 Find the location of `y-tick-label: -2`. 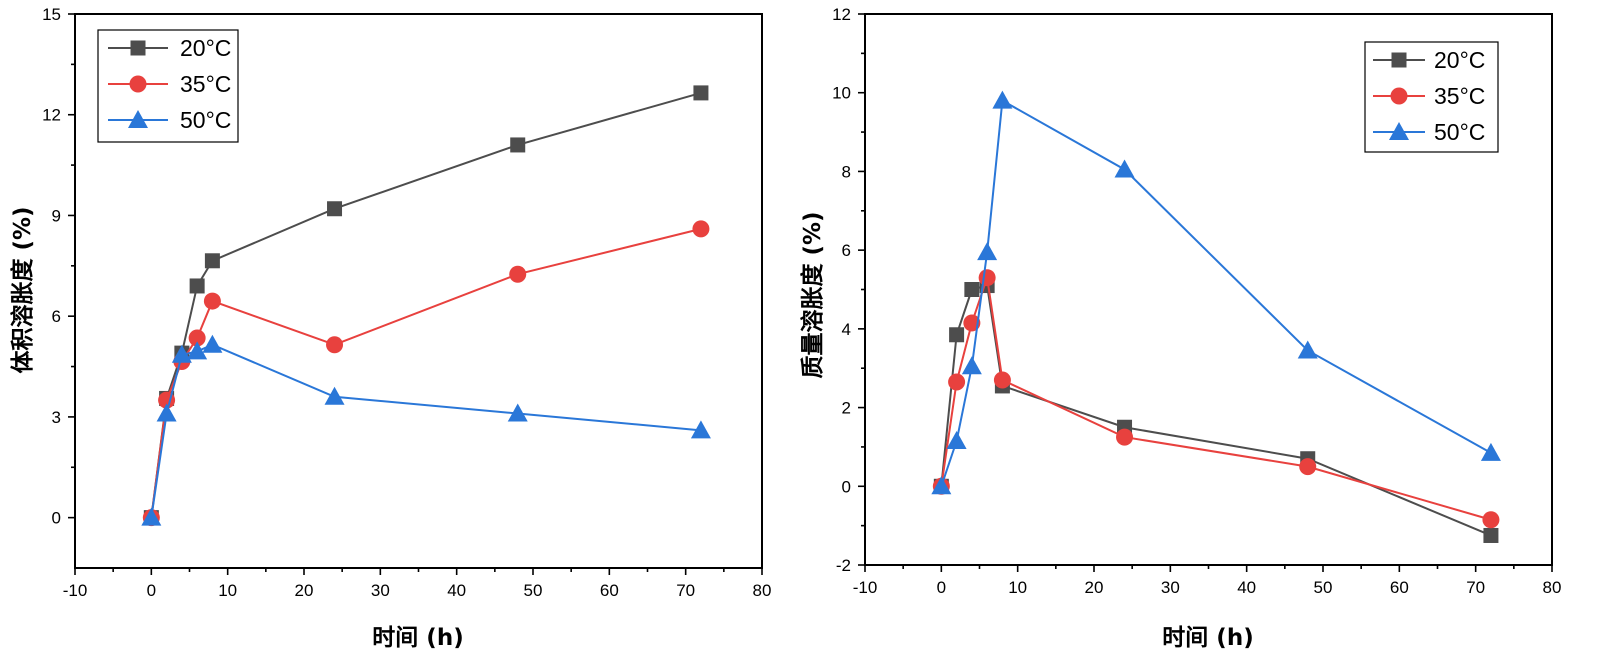

y-tick-label: -2 is located at coordinates (843, 565).